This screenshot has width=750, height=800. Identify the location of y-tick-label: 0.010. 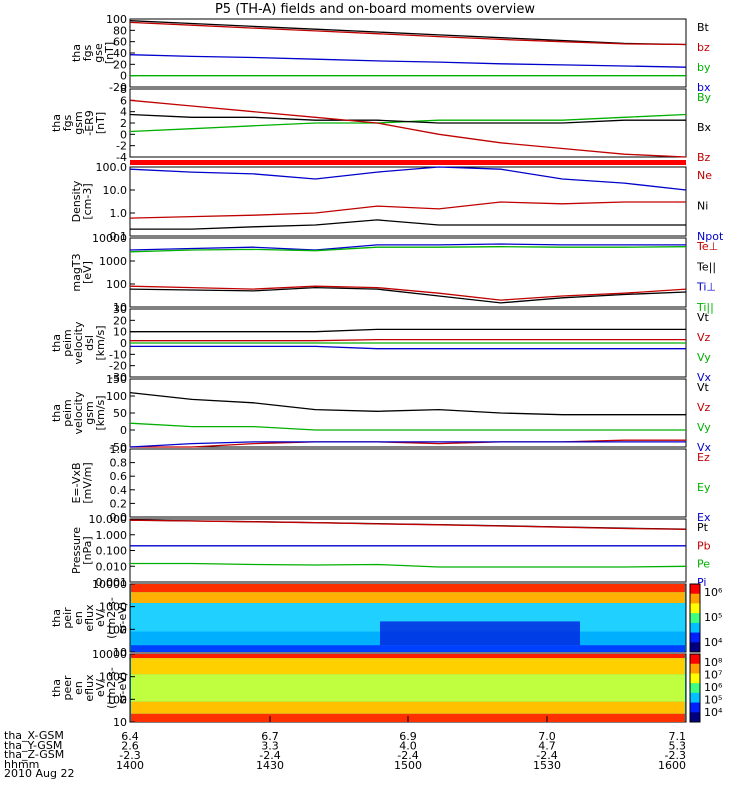
(112, 566).